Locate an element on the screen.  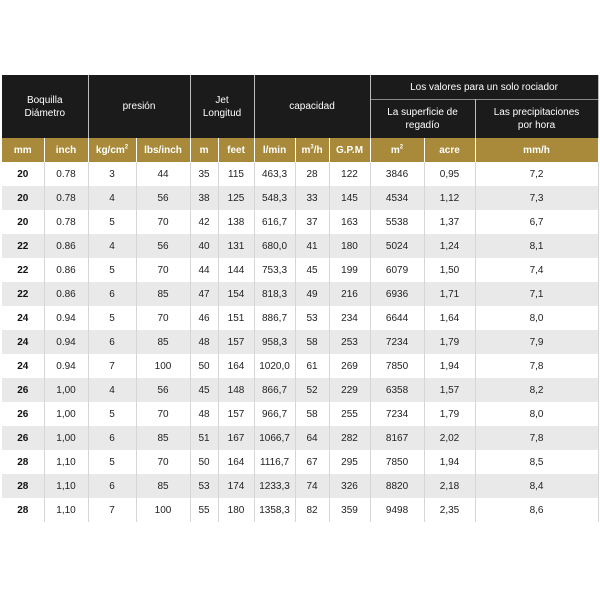
table-cell: 8,2 is located at coordinates (537, 390).